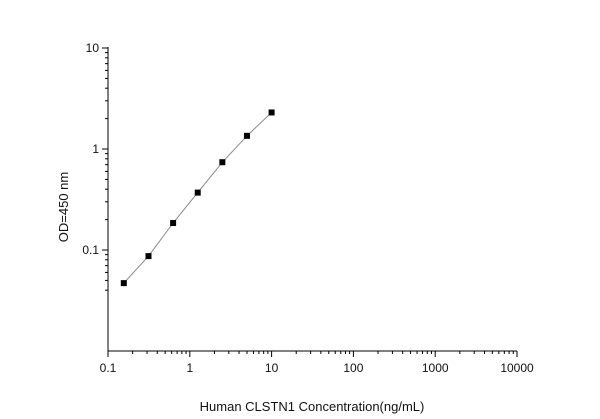 This screenshot has width=600, height=419. Describe the element at coordinates (272, 368) in the screenshot. I see `x-tick-label: 10` at that location.